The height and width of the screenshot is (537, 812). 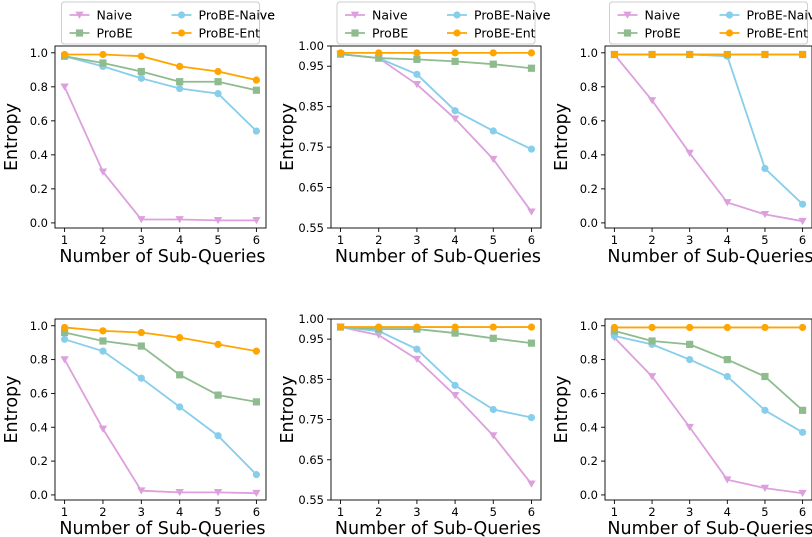 What do you see at coordinates (311, 319) in the screenshot?
I see `y-tick-label: 1.00` at bounding box center [311, 319].